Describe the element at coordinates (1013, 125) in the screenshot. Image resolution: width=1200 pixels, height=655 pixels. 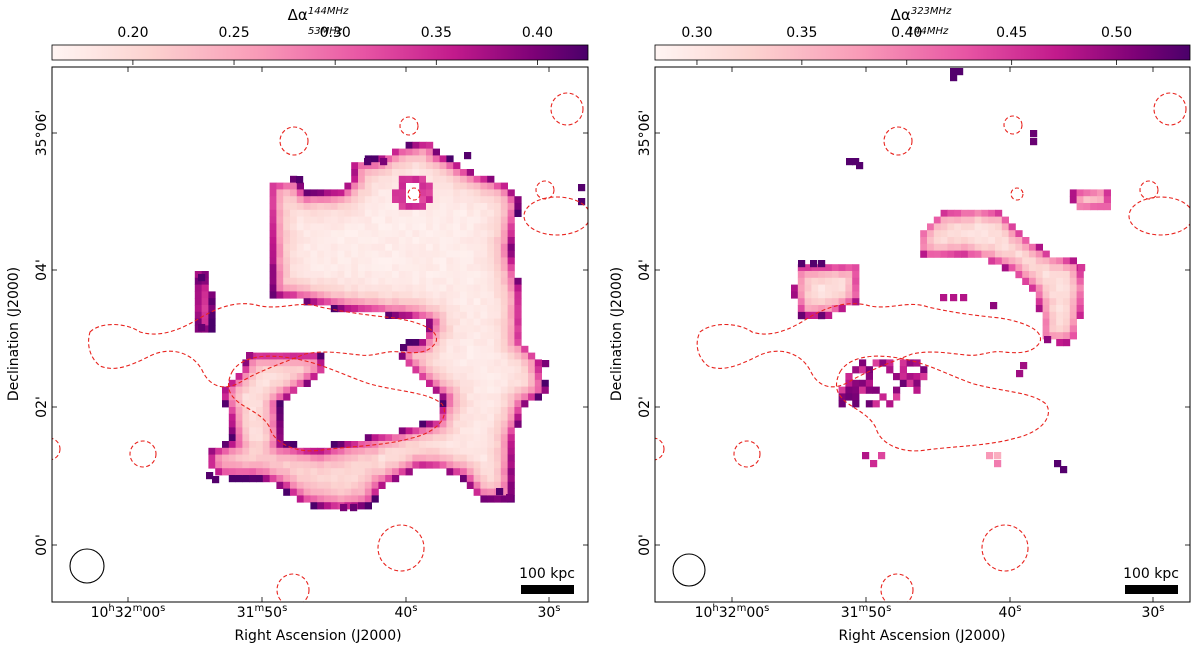
I see `right-contour-circle` at that location.